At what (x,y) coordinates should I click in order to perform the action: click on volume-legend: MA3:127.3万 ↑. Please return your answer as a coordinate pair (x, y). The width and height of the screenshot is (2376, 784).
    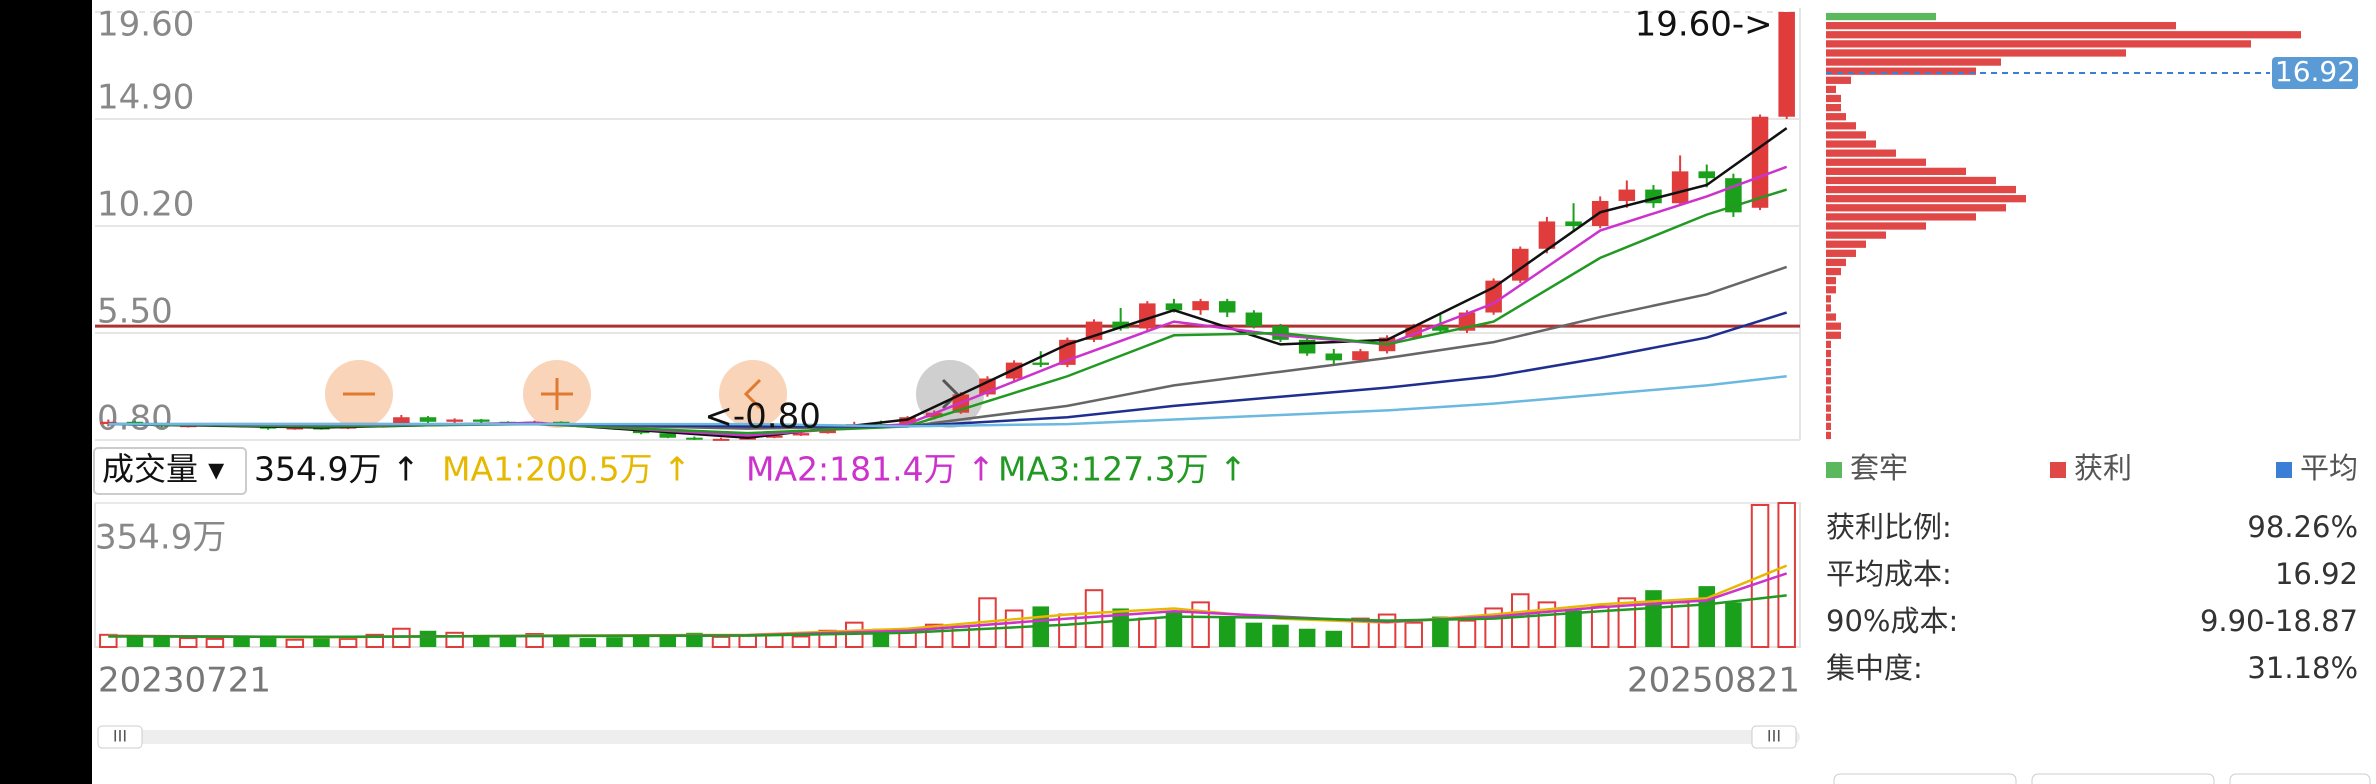
    Looking at the image, I should click on (1122, 469).